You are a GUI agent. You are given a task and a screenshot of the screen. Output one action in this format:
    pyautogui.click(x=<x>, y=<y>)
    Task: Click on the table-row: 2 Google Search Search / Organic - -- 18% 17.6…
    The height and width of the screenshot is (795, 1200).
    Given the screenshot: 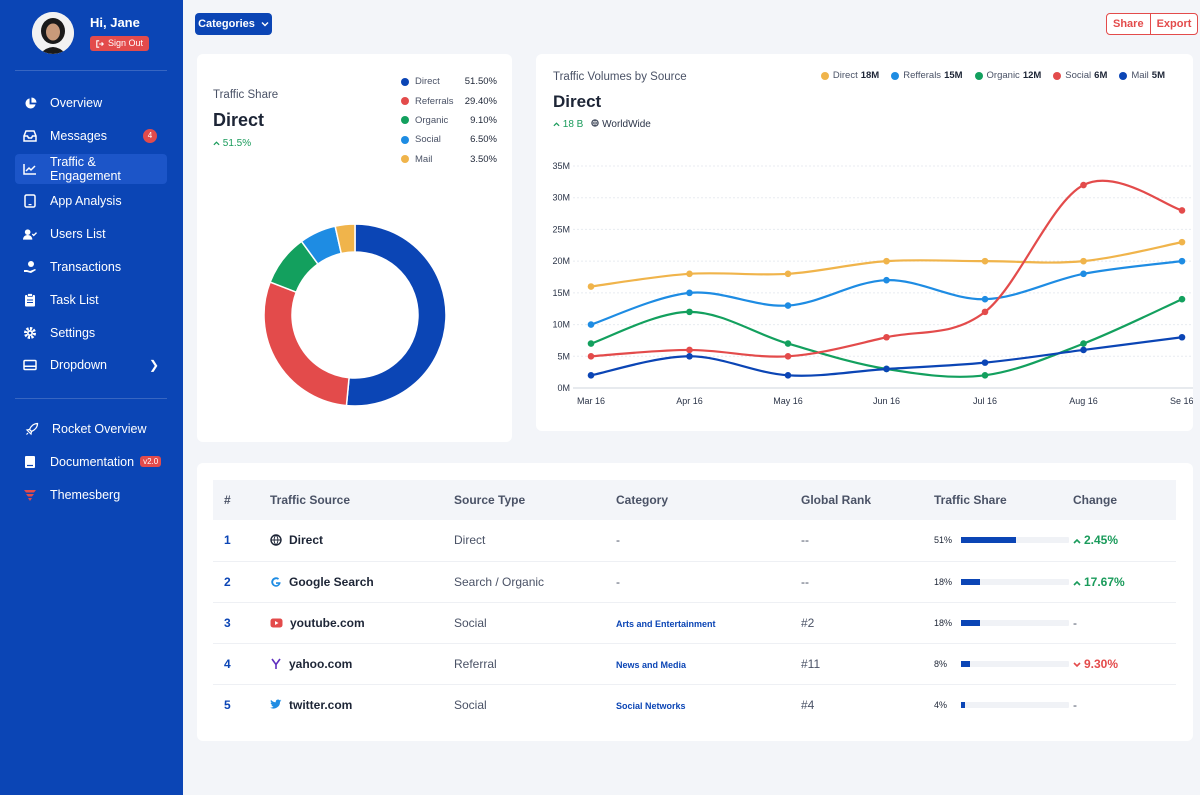 What is the action you would take?
    pyautogui.click(x=694, y=581)
    